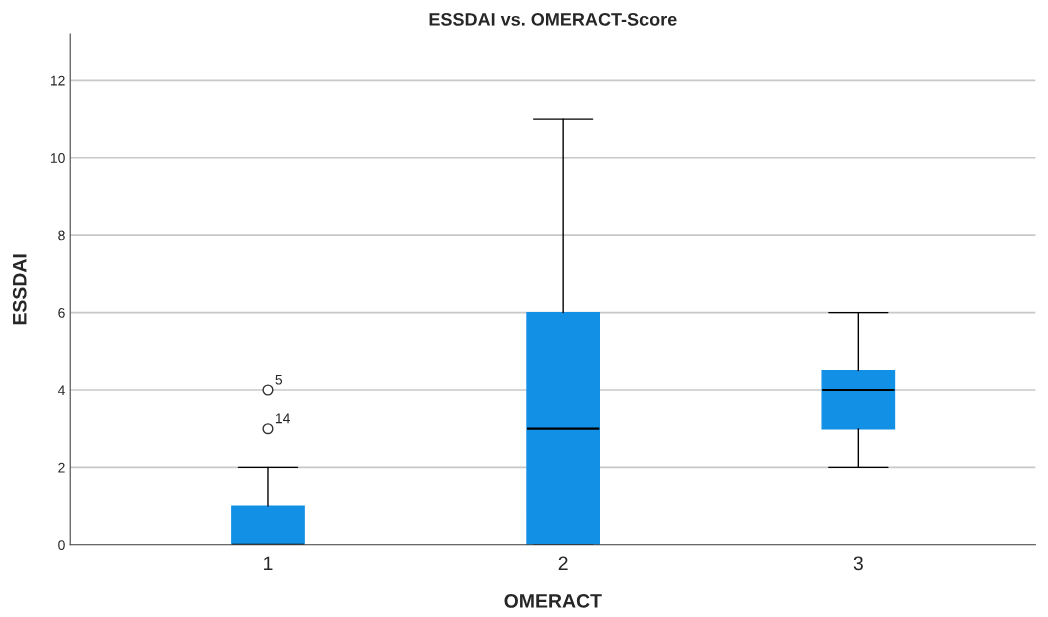  I want to click on y-tick-label: 10, so click(57, 158).